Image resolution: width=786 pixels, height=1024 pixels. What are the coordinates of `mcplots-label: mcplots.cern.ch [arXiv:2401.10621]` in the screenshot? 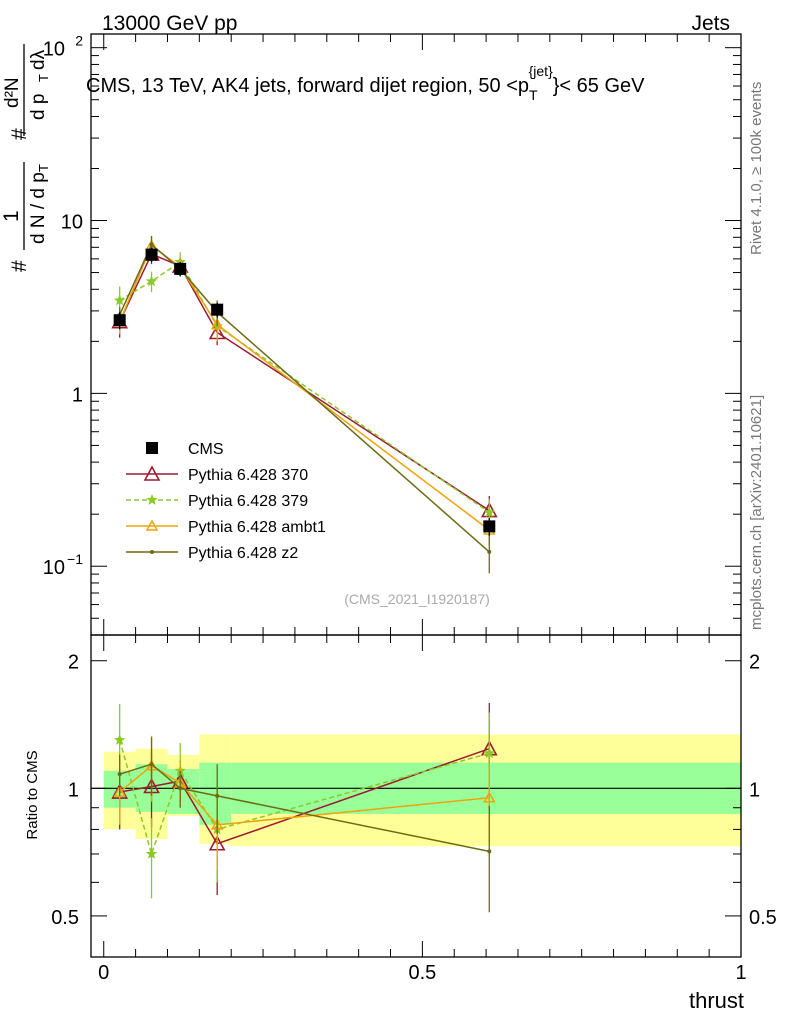 It's located at (756, 512).